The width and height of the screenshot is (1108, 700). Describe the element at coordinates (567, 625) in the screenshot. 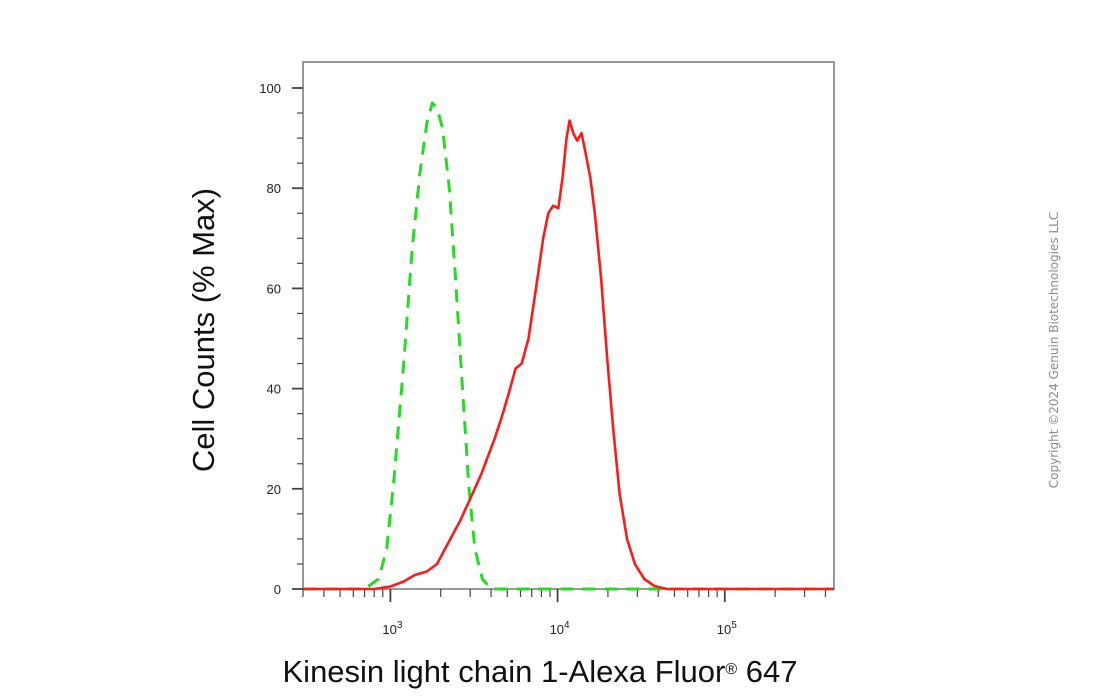

I see `x-tick-exponent: 4` at that location.